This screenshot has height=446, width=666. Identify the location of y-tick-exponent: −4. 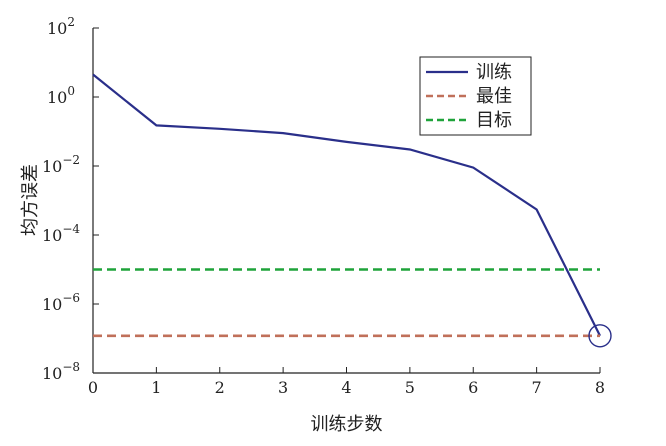
(71, 229).